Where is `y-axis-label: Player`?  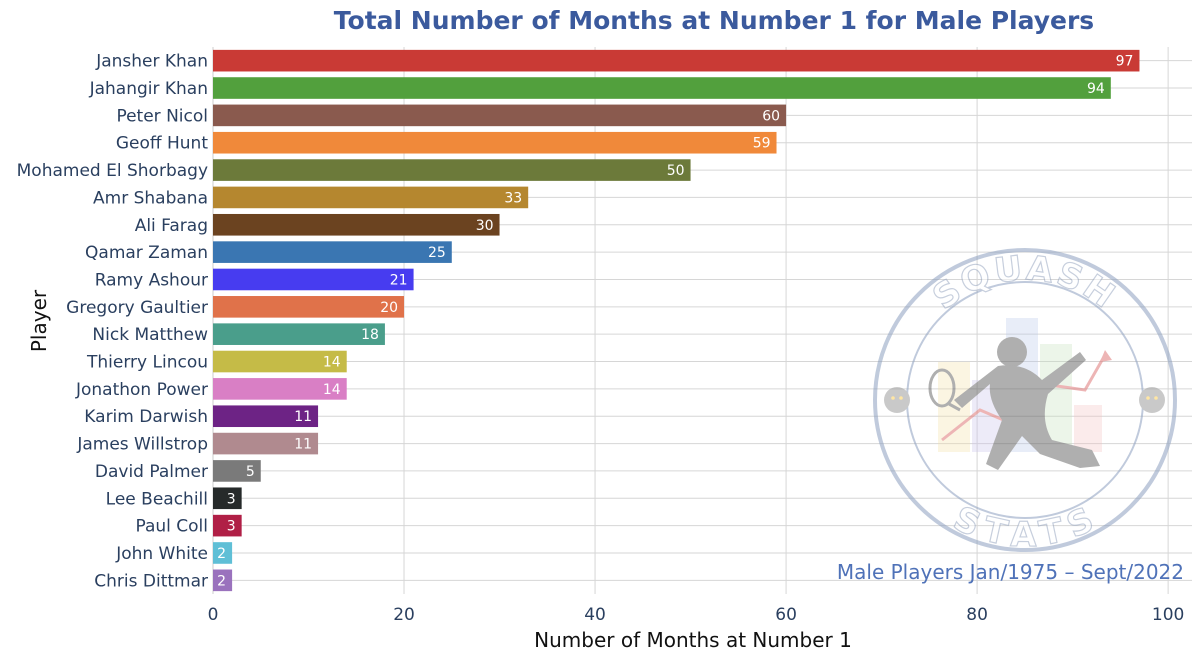
y-axis-label: Player is located at coordinates (39, 320).